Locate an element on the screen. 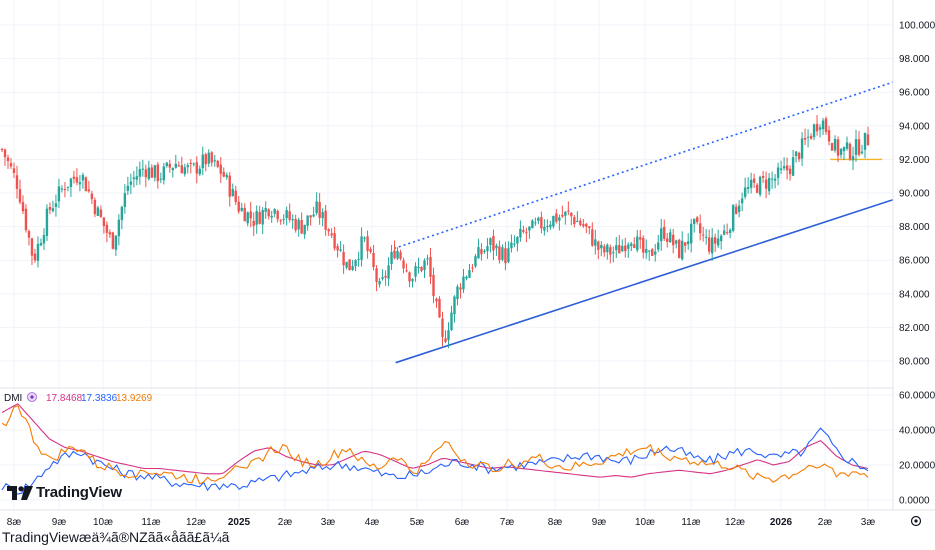 The width and height of the screenshot is (935, 550). chart-caption: TradingViewæä¾ã®NZãã«åãã£ã¼ã is located at coordinates (116, 537).